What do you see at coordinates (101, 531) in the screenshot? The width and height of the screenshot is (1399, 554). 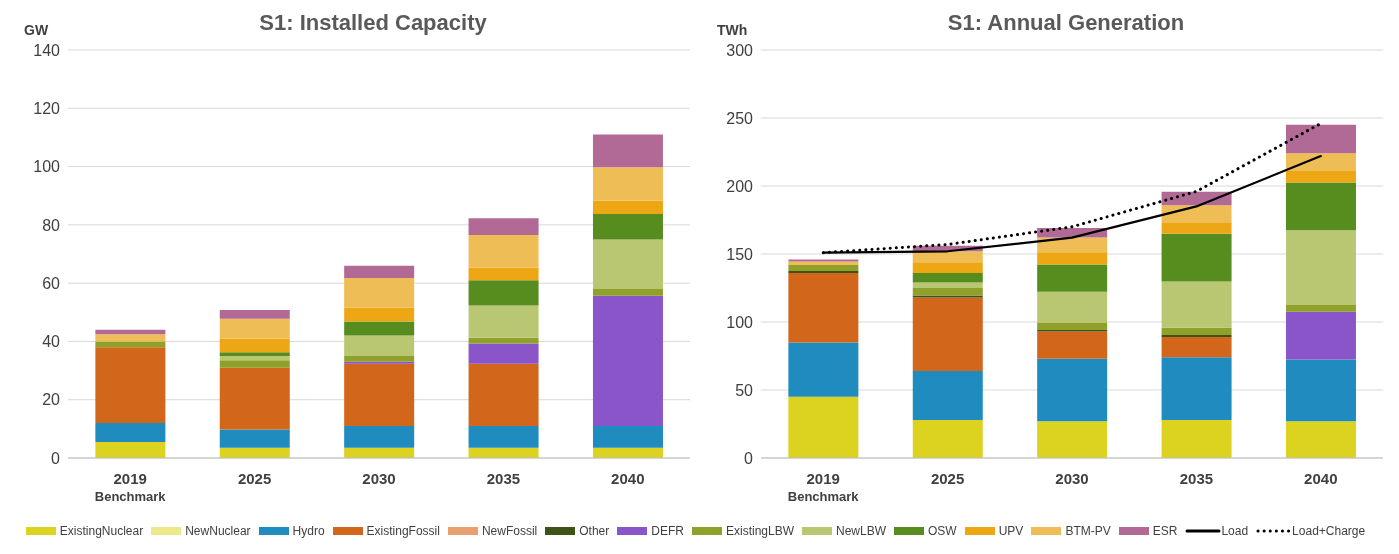 I see `legend-label: ExistingNuclear` at bounding box center [101, 531].